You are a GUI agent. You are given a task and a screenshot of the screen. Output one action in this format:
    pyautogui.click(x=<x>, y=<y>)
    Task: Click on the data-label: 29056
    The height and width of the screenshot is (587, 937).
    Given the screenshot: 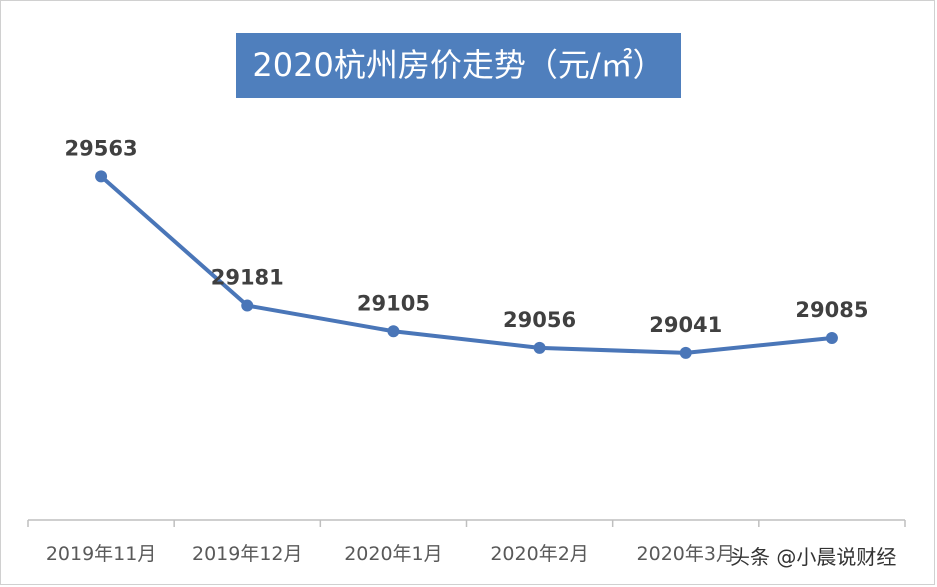 What is the action you would take?
    pyautogui.click(x=539, y=320)
    